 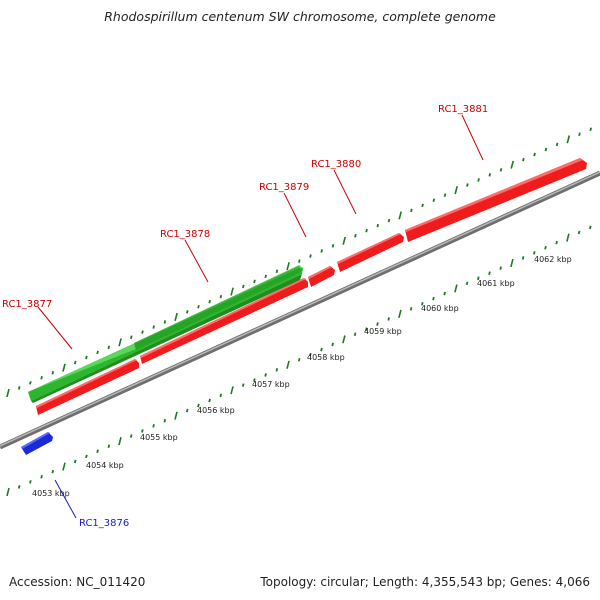 What do you see at coordinates (37, 443) in the screenshot?
I see `gene-arrow-rc1-3876-blue` at bounding box center [37, 443].